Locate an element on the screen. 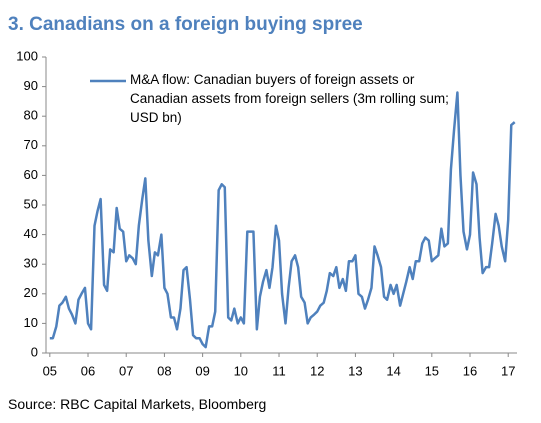 Image resolution: width=541 pixels, height=423 pixels. x-tick-label: 16 is located at coordinates (470, 370).